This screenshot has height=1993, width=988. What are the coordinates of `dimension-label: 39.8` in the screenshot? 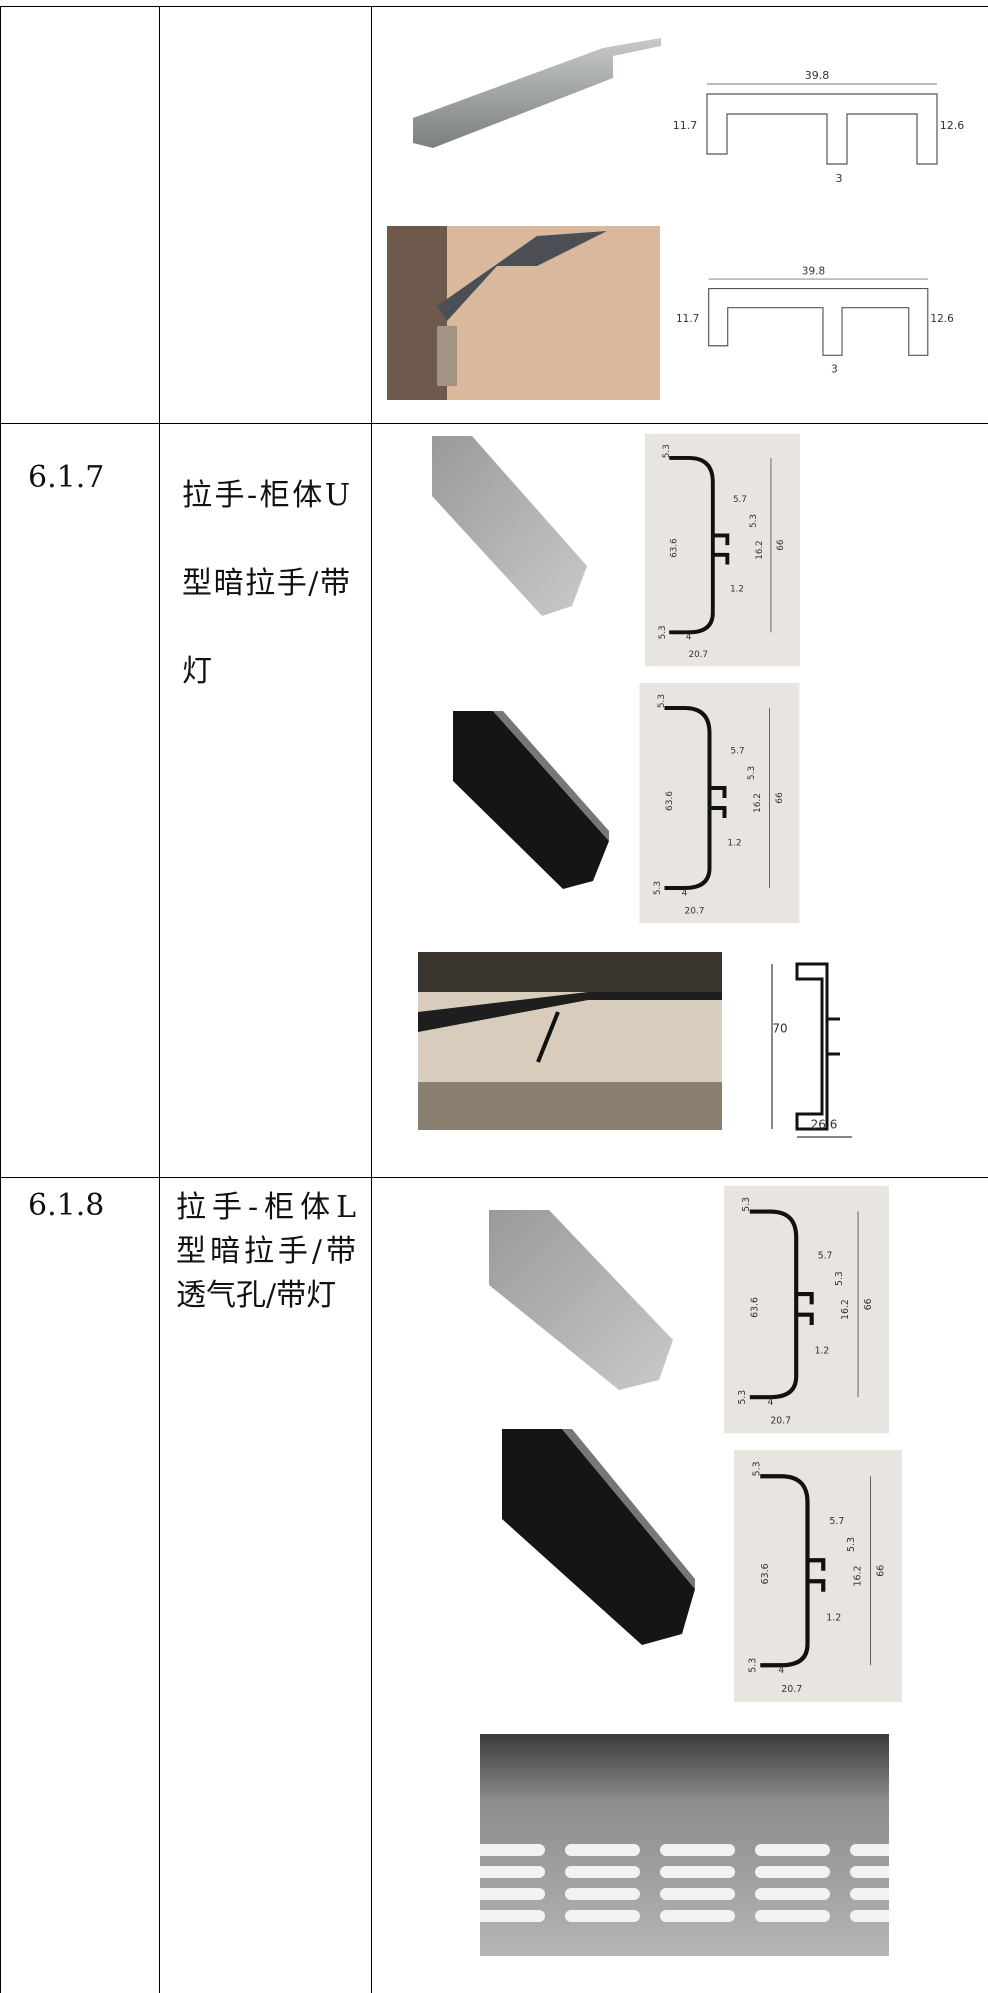 It's located at (813, 271).